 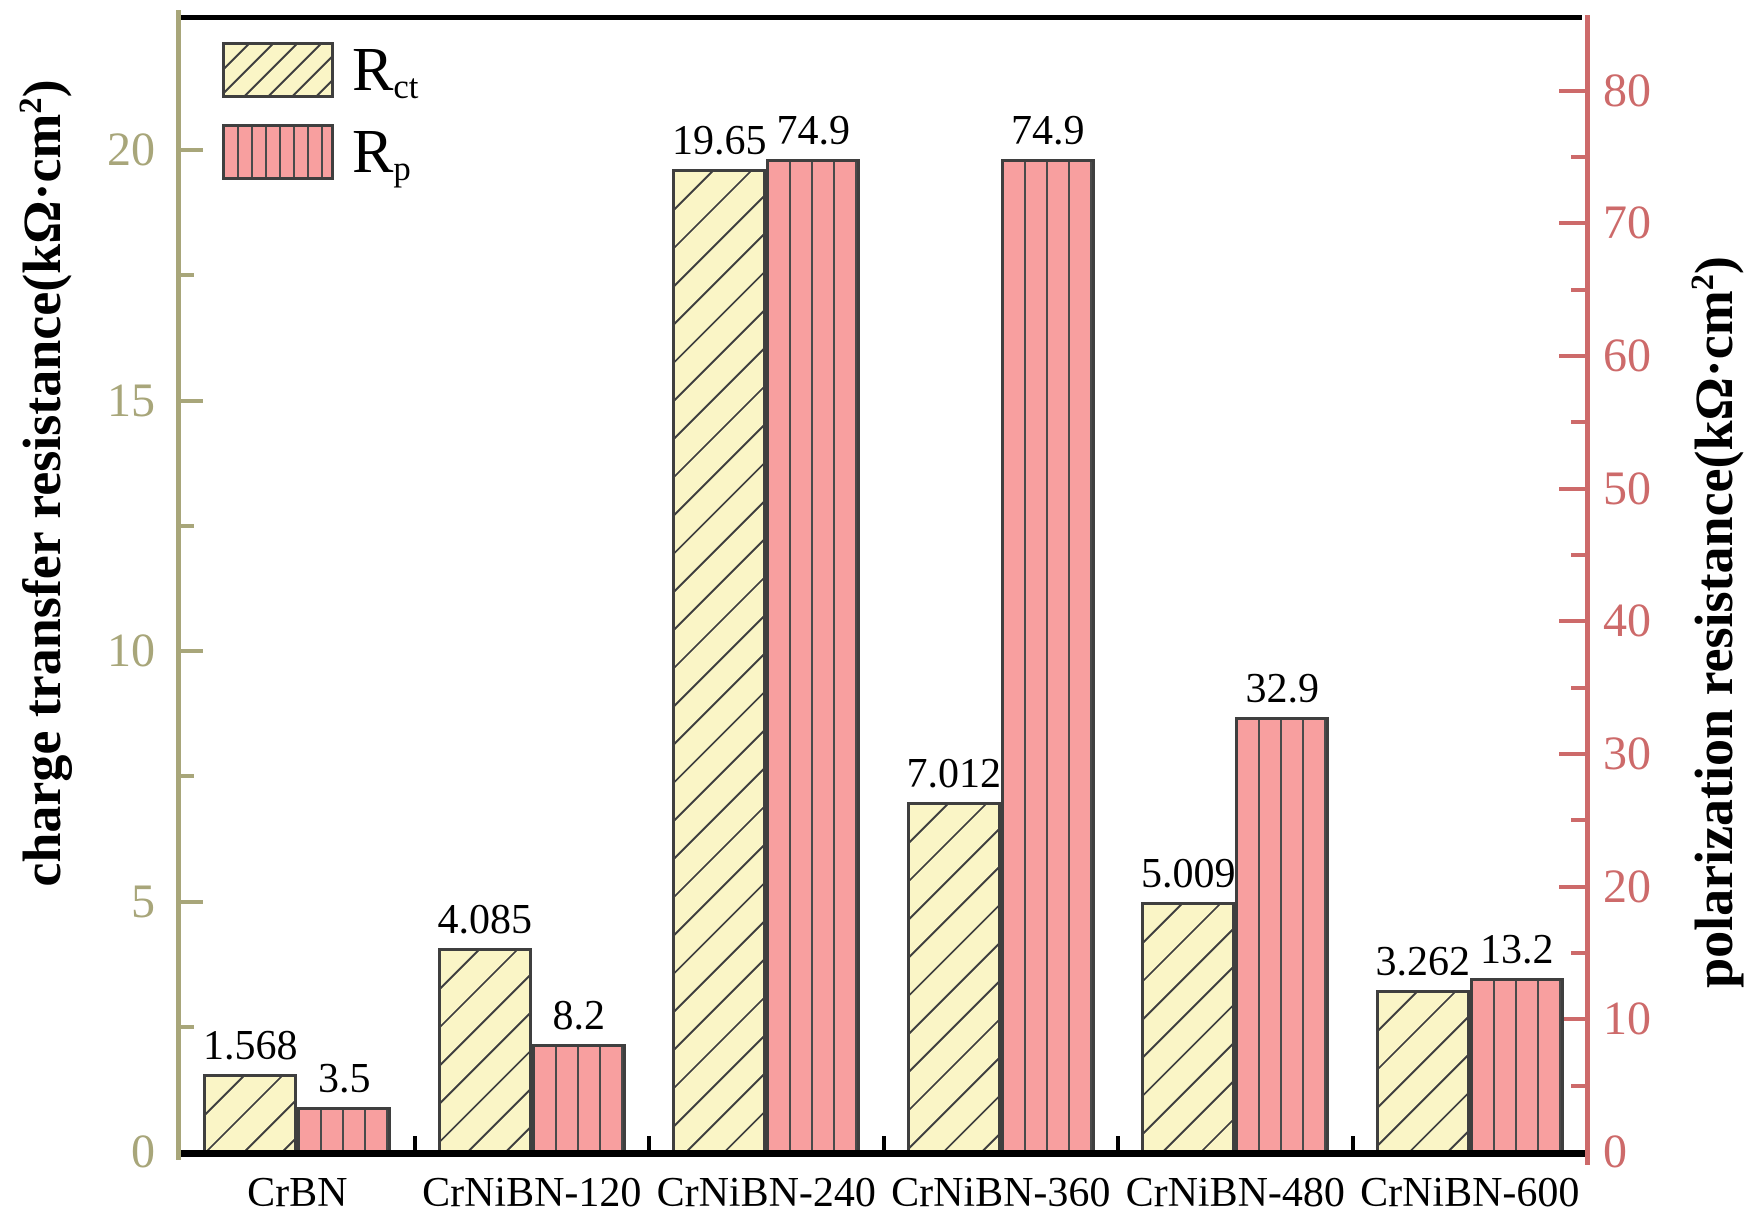 I want to click on x-tick-label: CrNiBN-600, so click(x=1470, y=1193).